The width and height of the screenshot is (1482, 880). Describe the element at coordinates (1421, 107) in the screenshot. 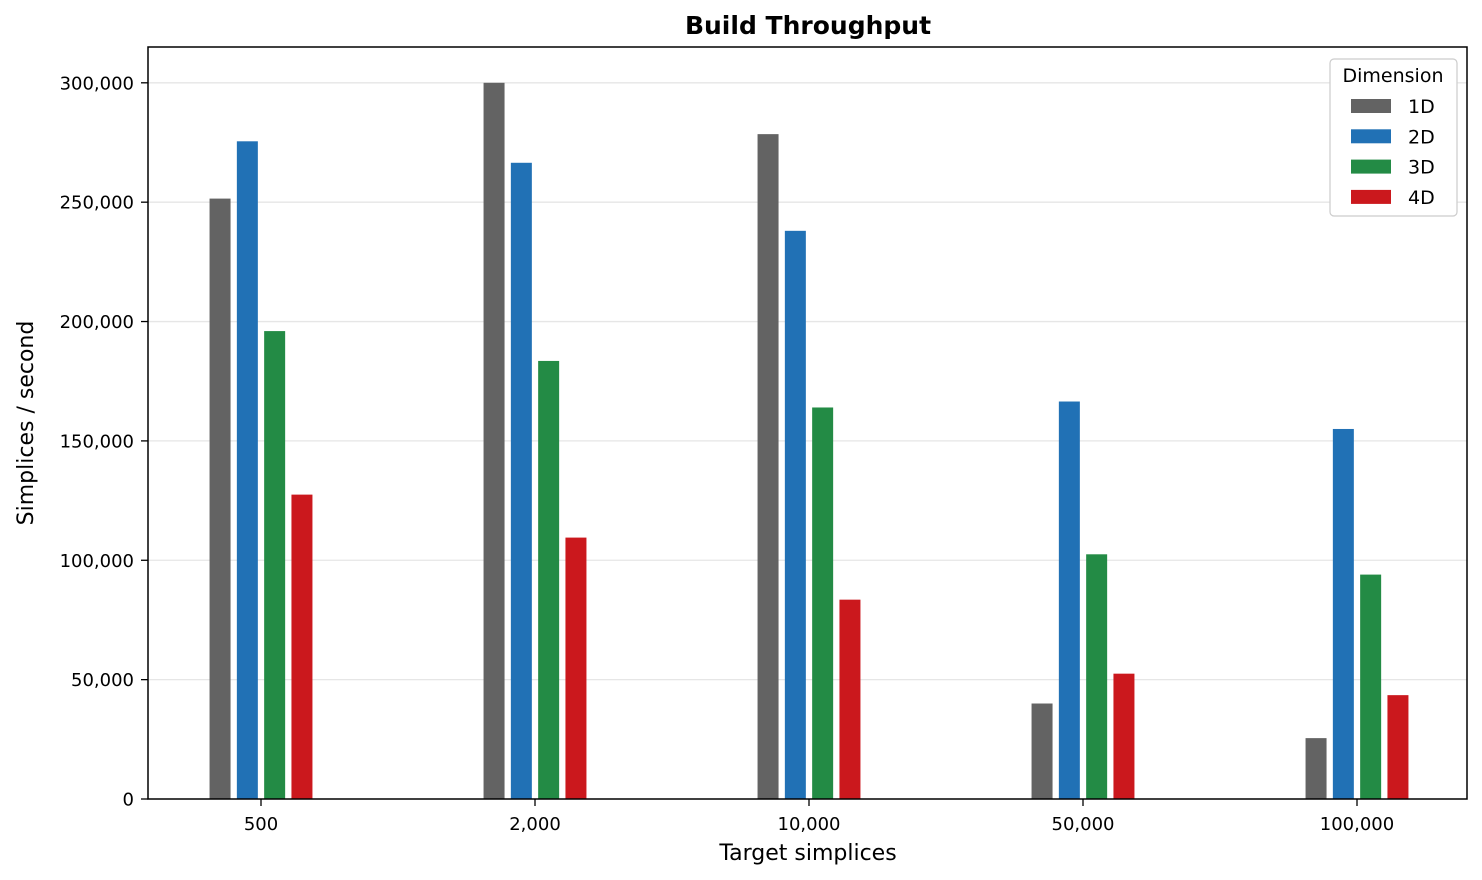

I see `legend-label-1D: 1D` at that location.